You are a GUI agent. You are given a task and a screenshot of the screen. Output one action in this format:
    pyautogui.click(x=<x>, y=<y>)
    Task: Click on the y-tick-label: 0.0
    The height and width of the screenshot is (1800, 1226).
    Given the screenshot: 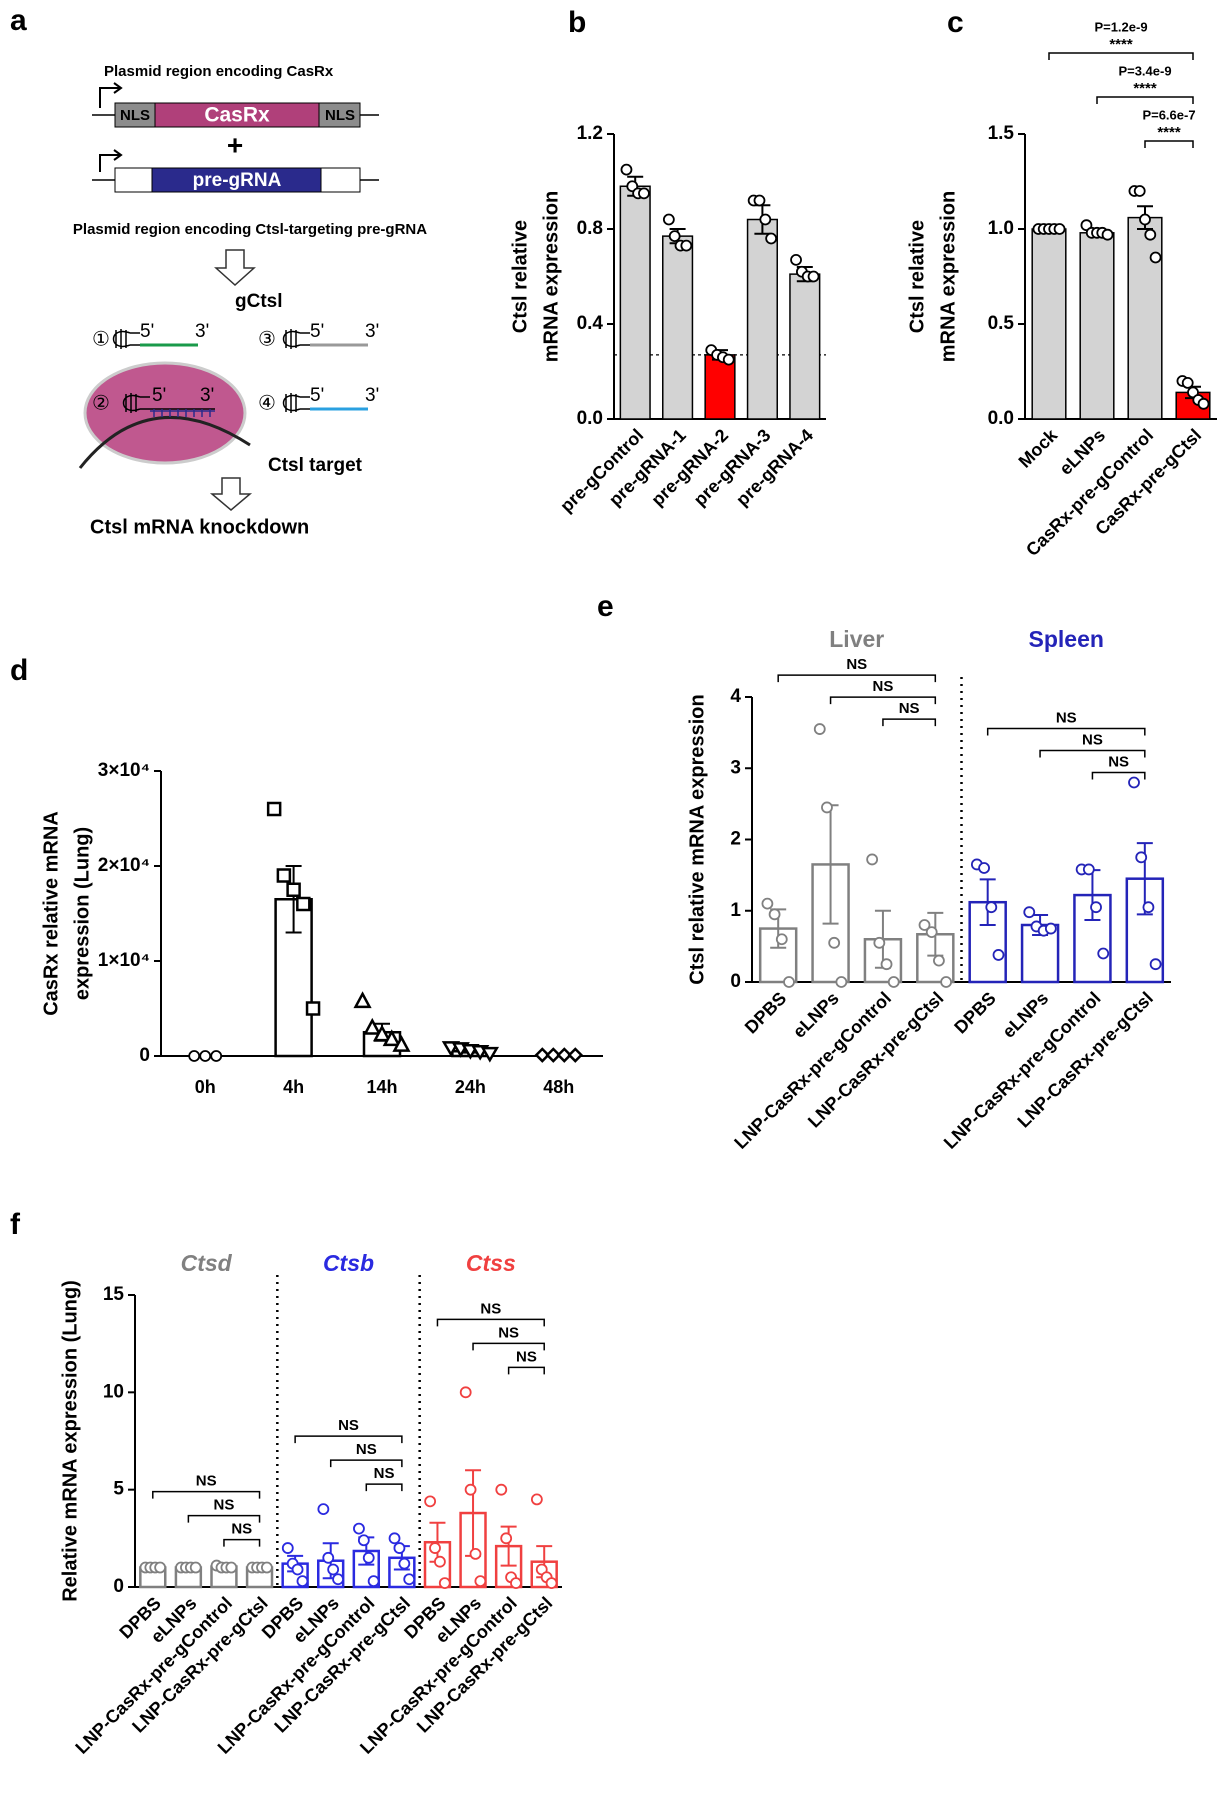 What is the action you would take?
    pyautogui.click(x=1001, y=418)
    